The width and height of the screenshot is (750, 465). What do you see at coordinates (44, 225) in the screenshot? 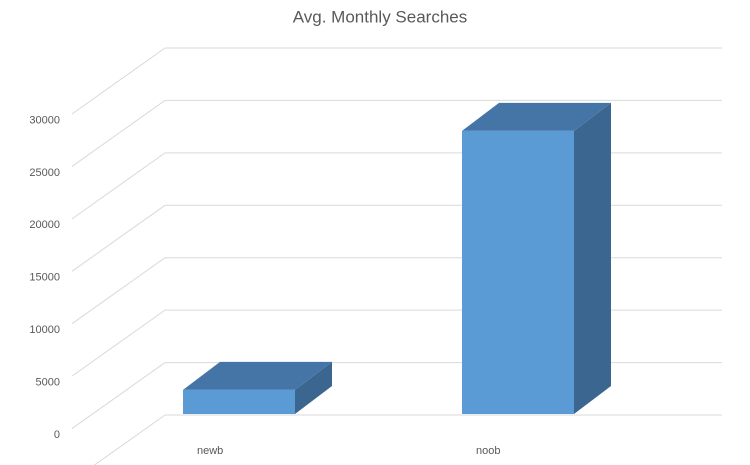
I see `y-tick-label: 20000` at bounding box center [44, 225].